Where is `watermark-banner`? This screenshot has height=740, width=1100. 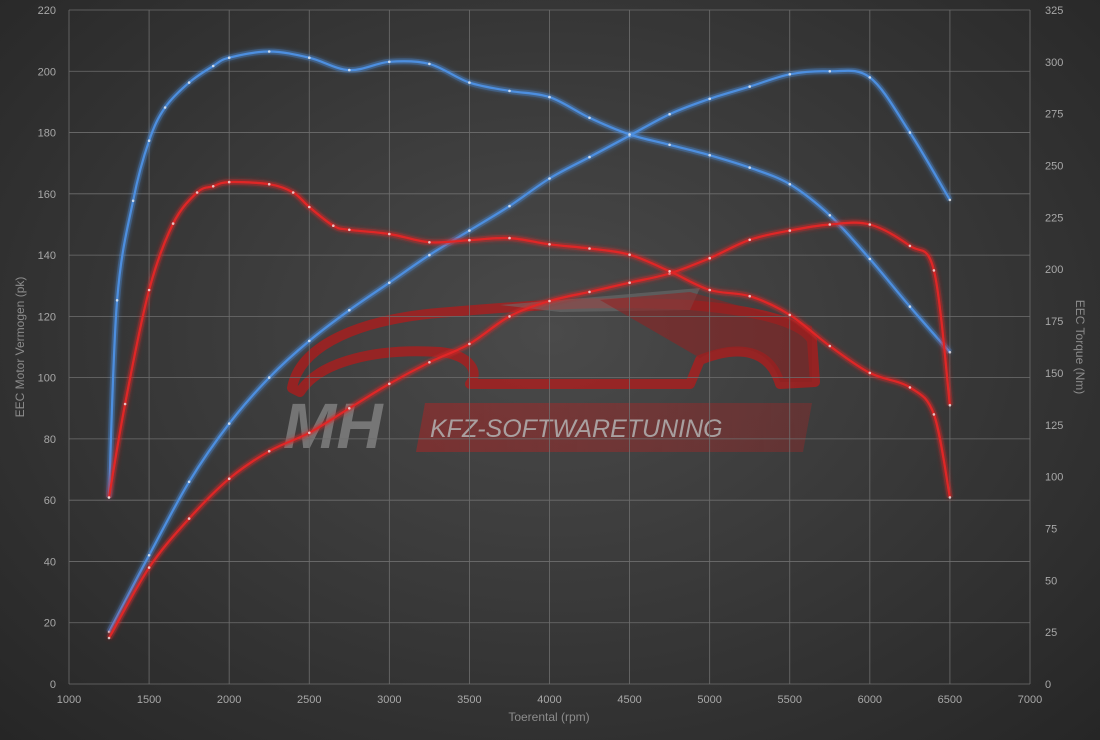 watermark-banner is located at coordinates (614, 427).